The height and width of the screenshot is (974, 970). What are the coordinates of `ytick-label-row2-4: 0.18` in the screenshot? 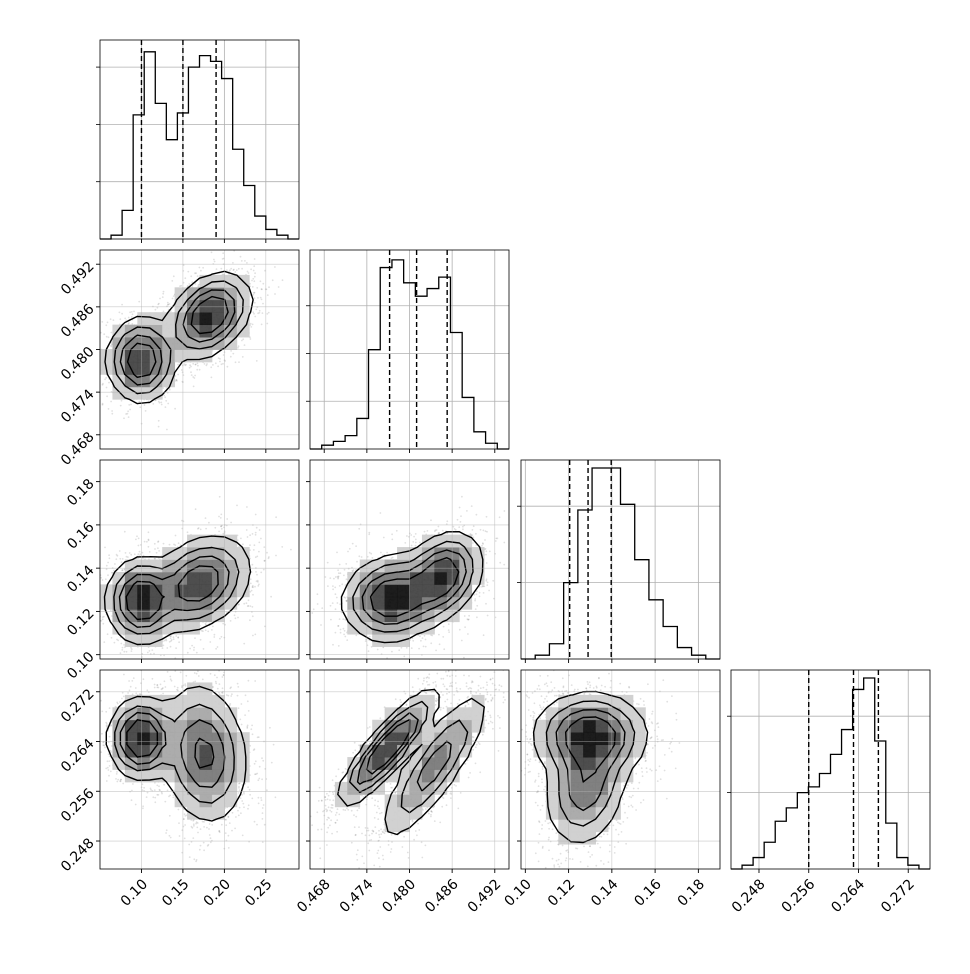 It's located at (80, 492).